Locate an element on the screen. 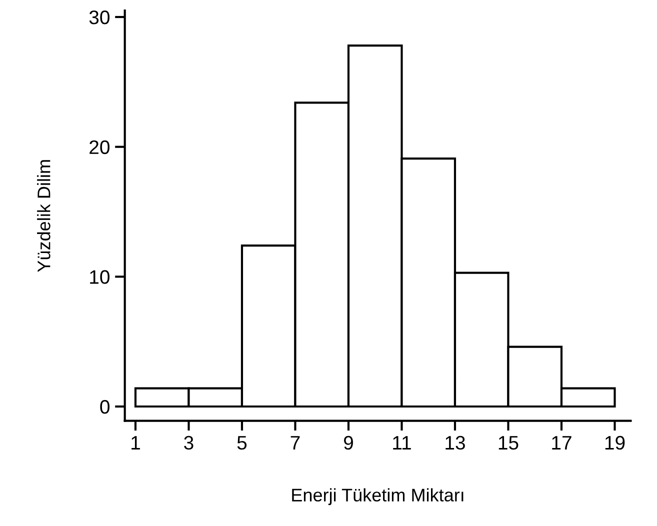  x-tick-label: 7 is located at coordinates (295, 443).